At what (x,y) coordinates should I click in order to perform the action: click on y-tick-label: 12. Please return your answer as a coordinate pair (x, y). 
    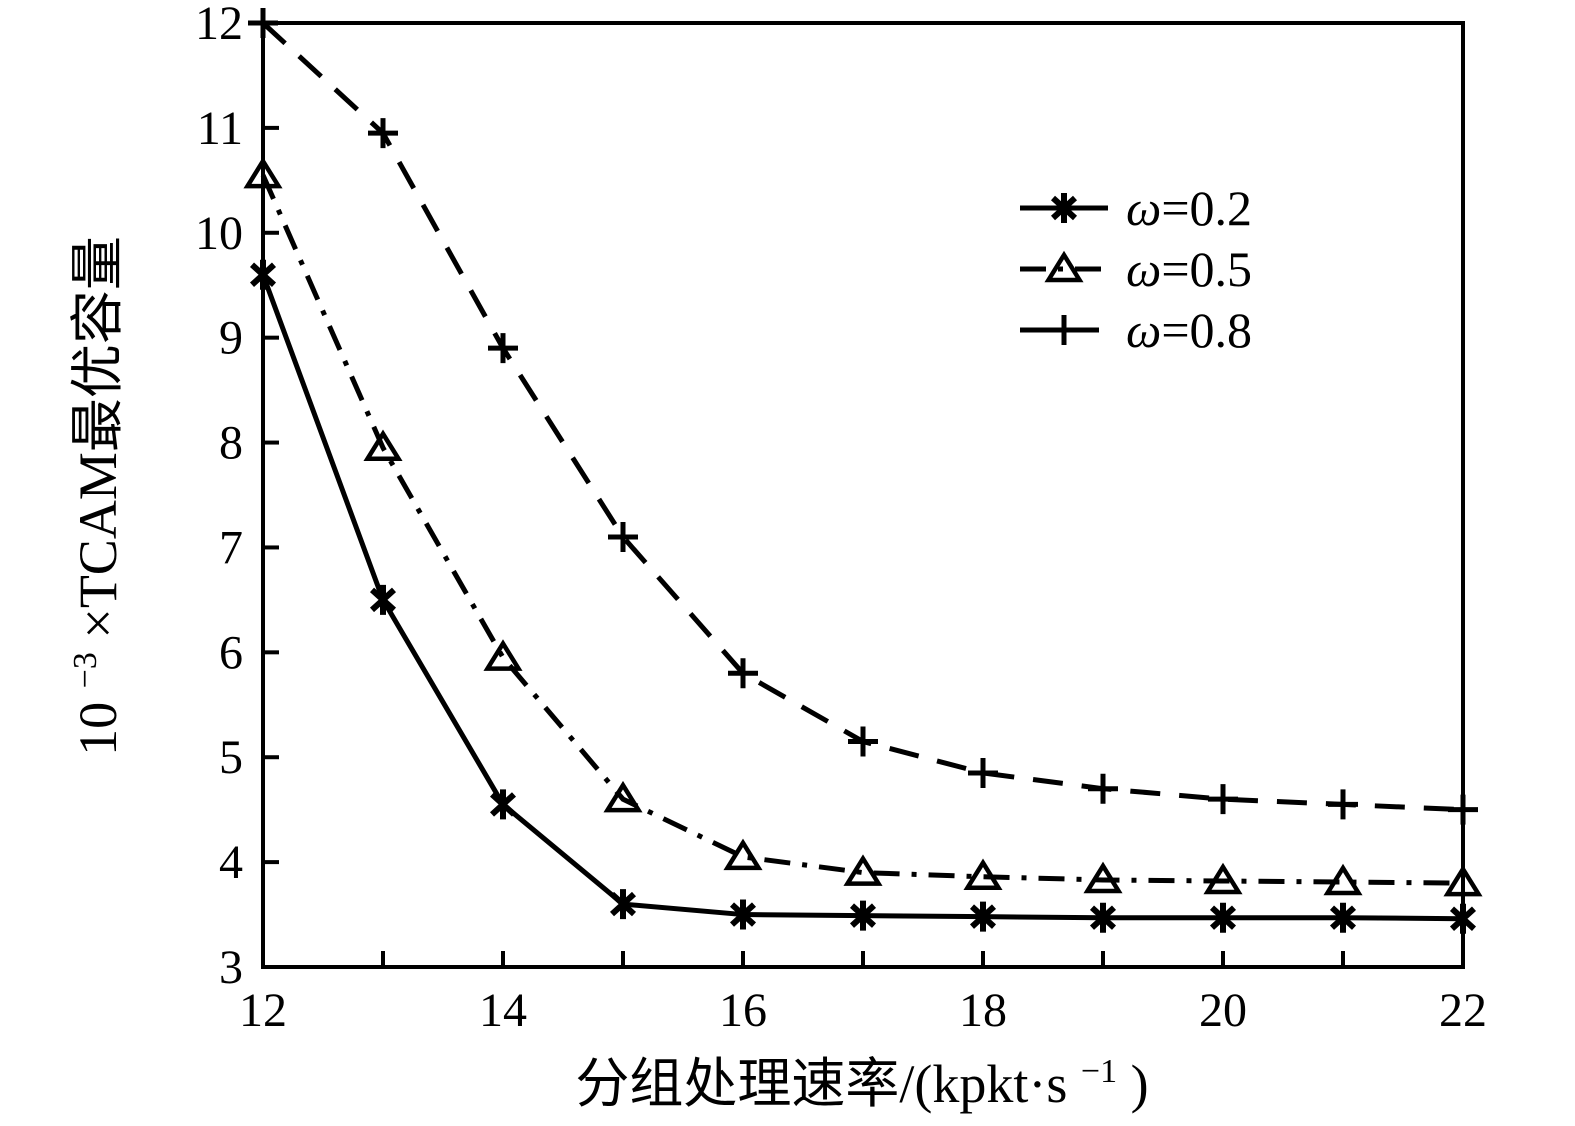
    Looking at the image, I should click on (219, 25).